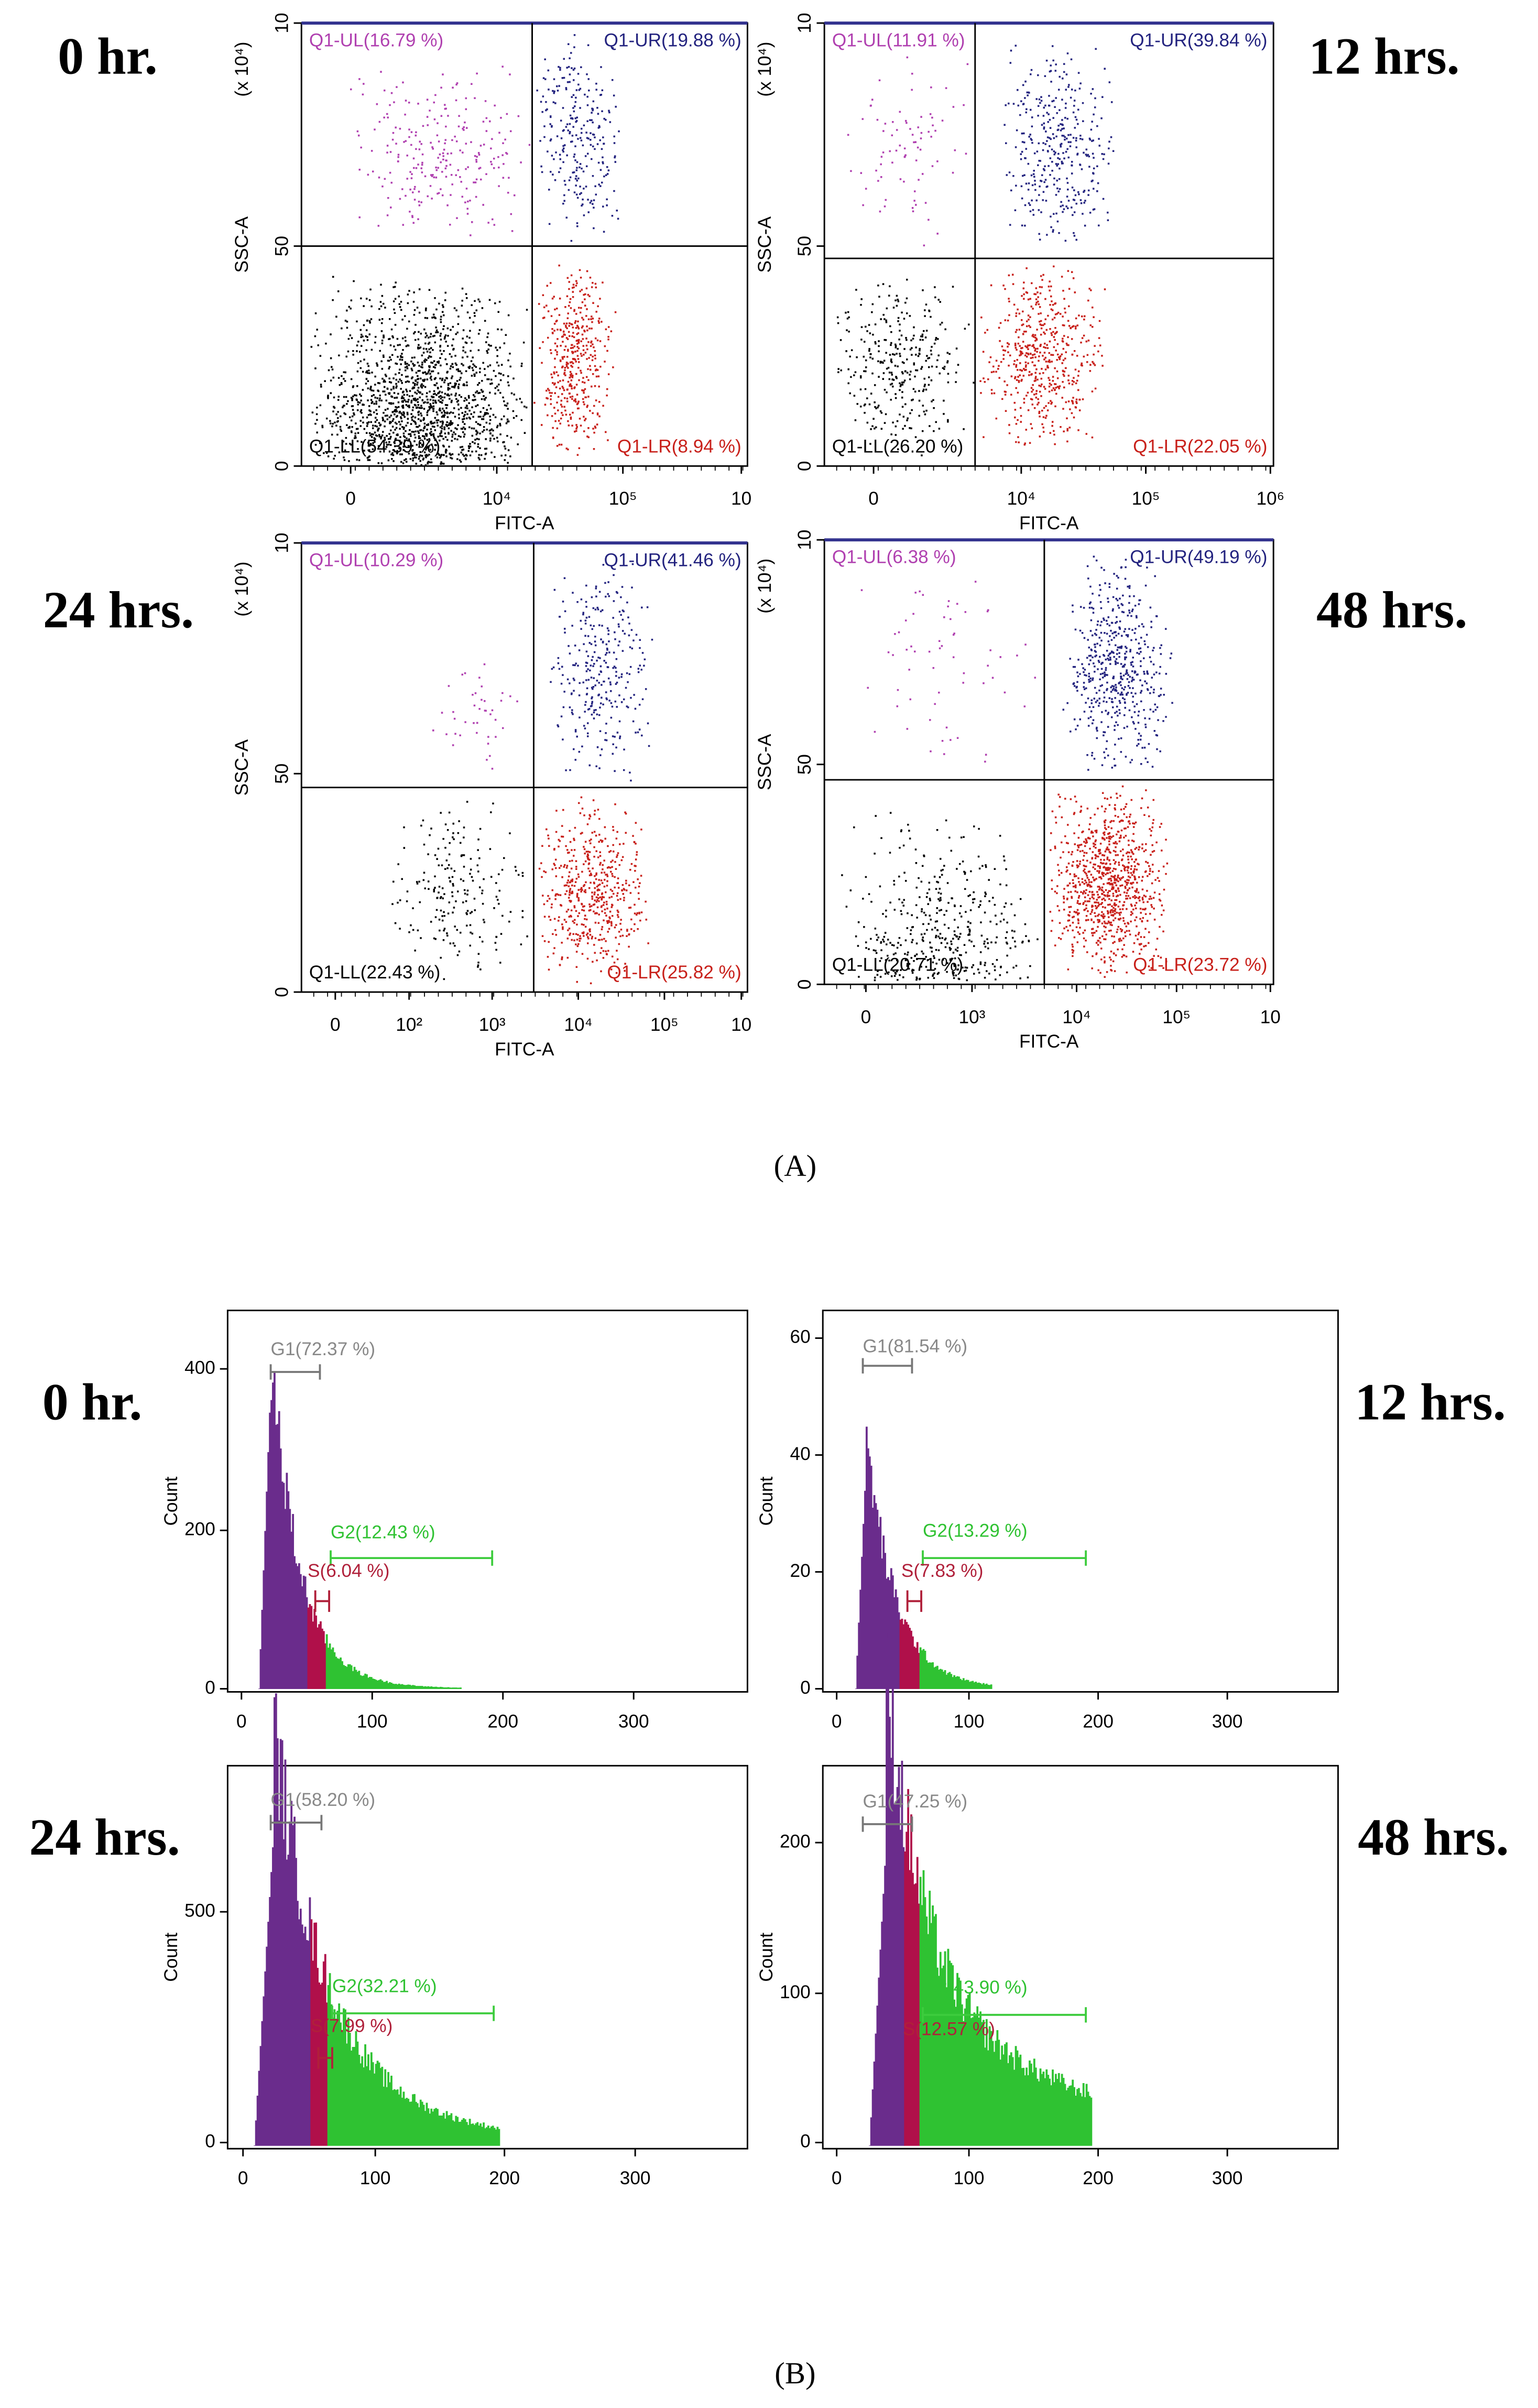 The height and width of the screenshot is (2408, 1538). I want to click on gate-label: G2(43.90 %), so click(975, 1987).